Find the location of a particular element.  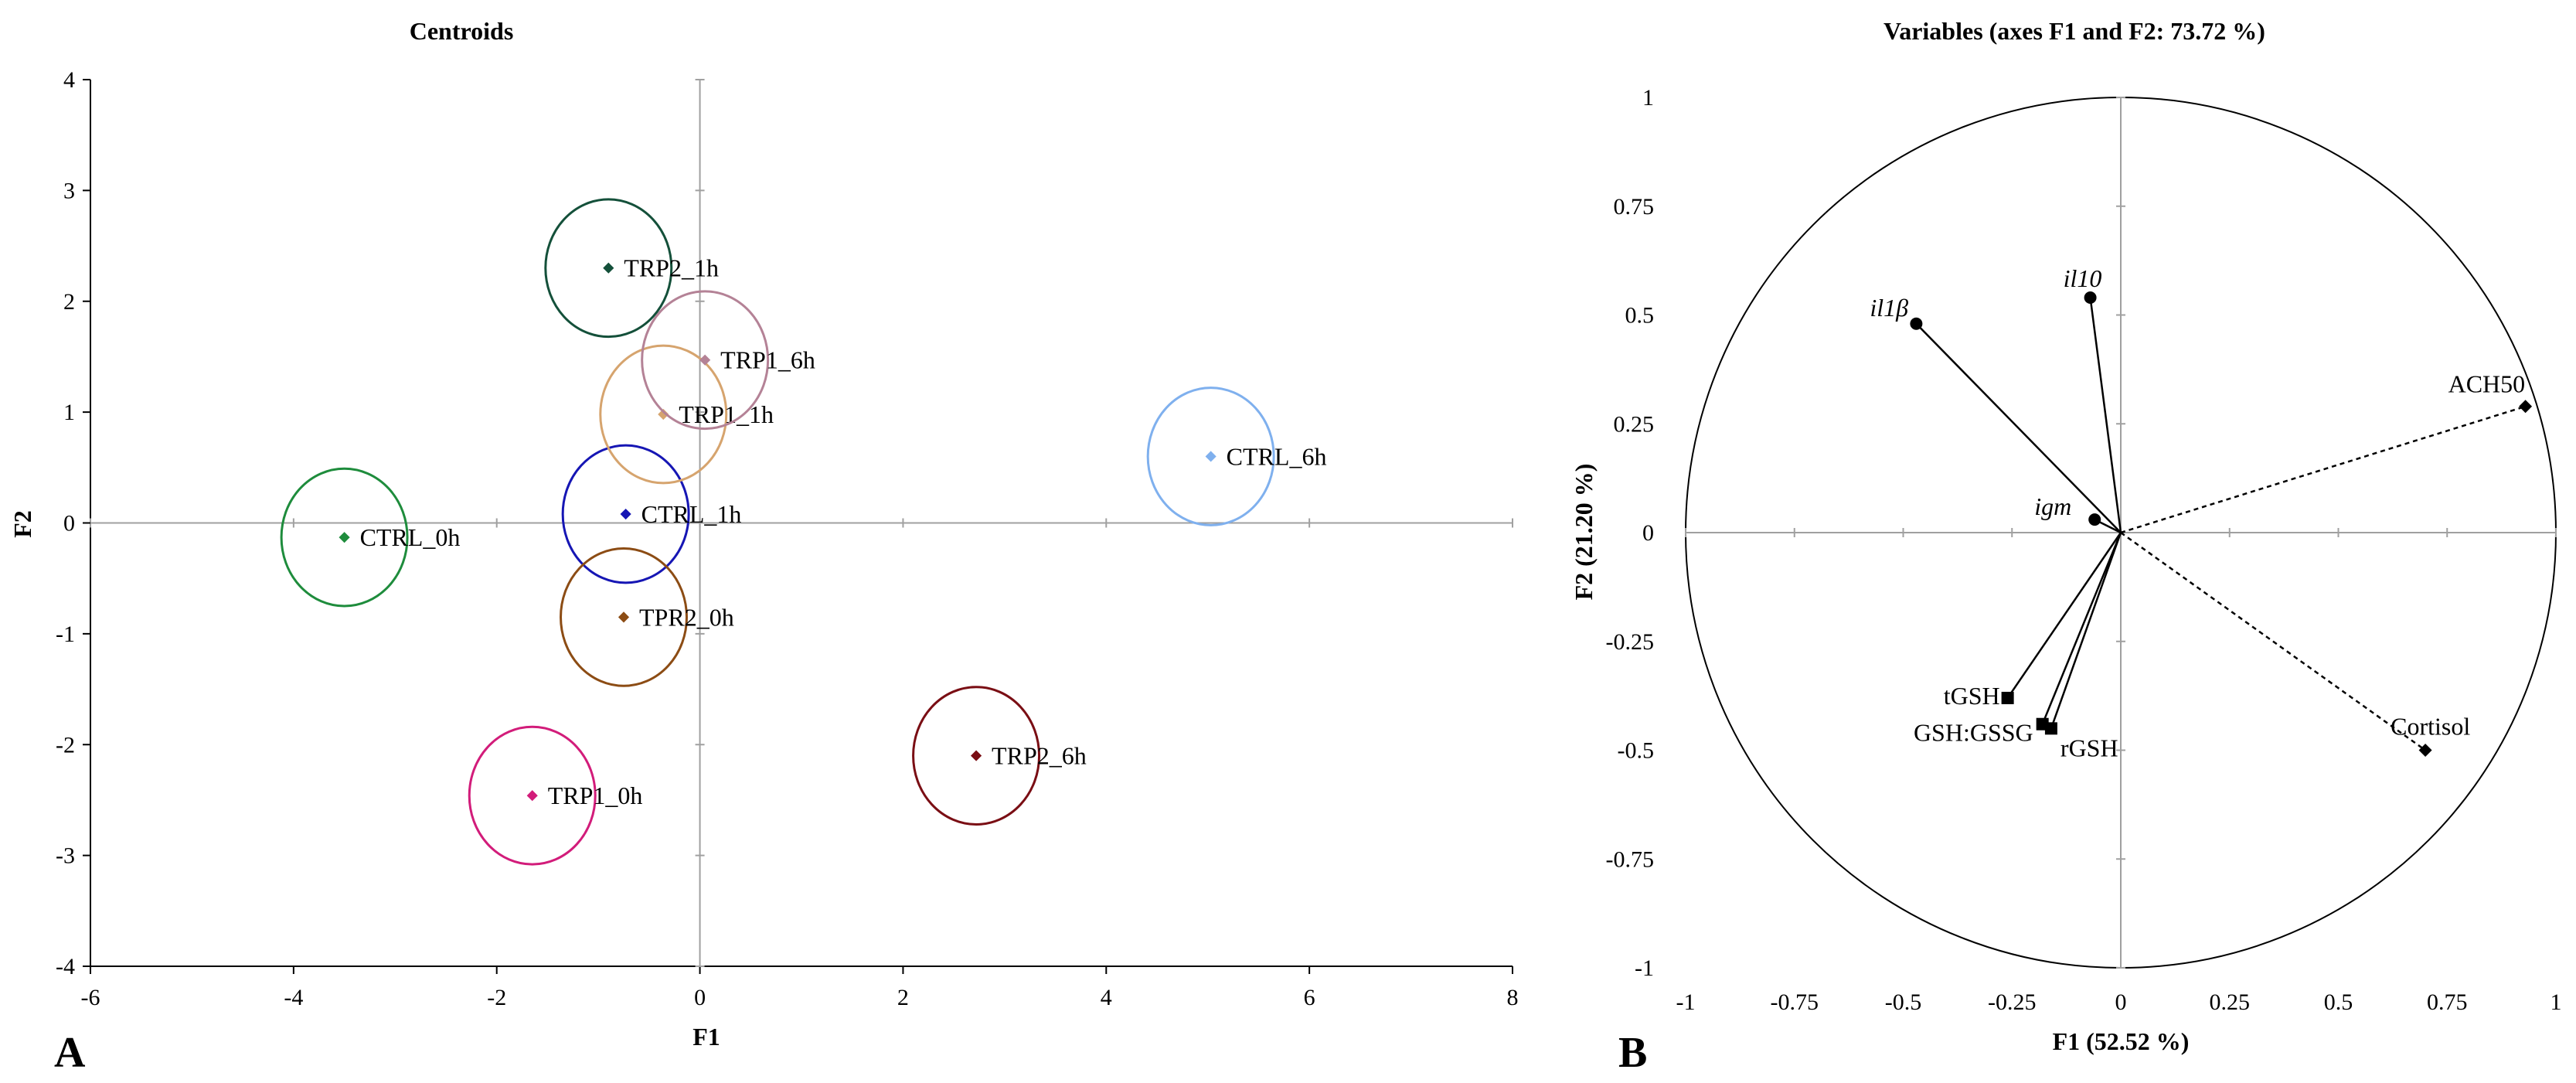

panel-b-x-tick-label: -0.75 is located at coordinates (1795, 1002).